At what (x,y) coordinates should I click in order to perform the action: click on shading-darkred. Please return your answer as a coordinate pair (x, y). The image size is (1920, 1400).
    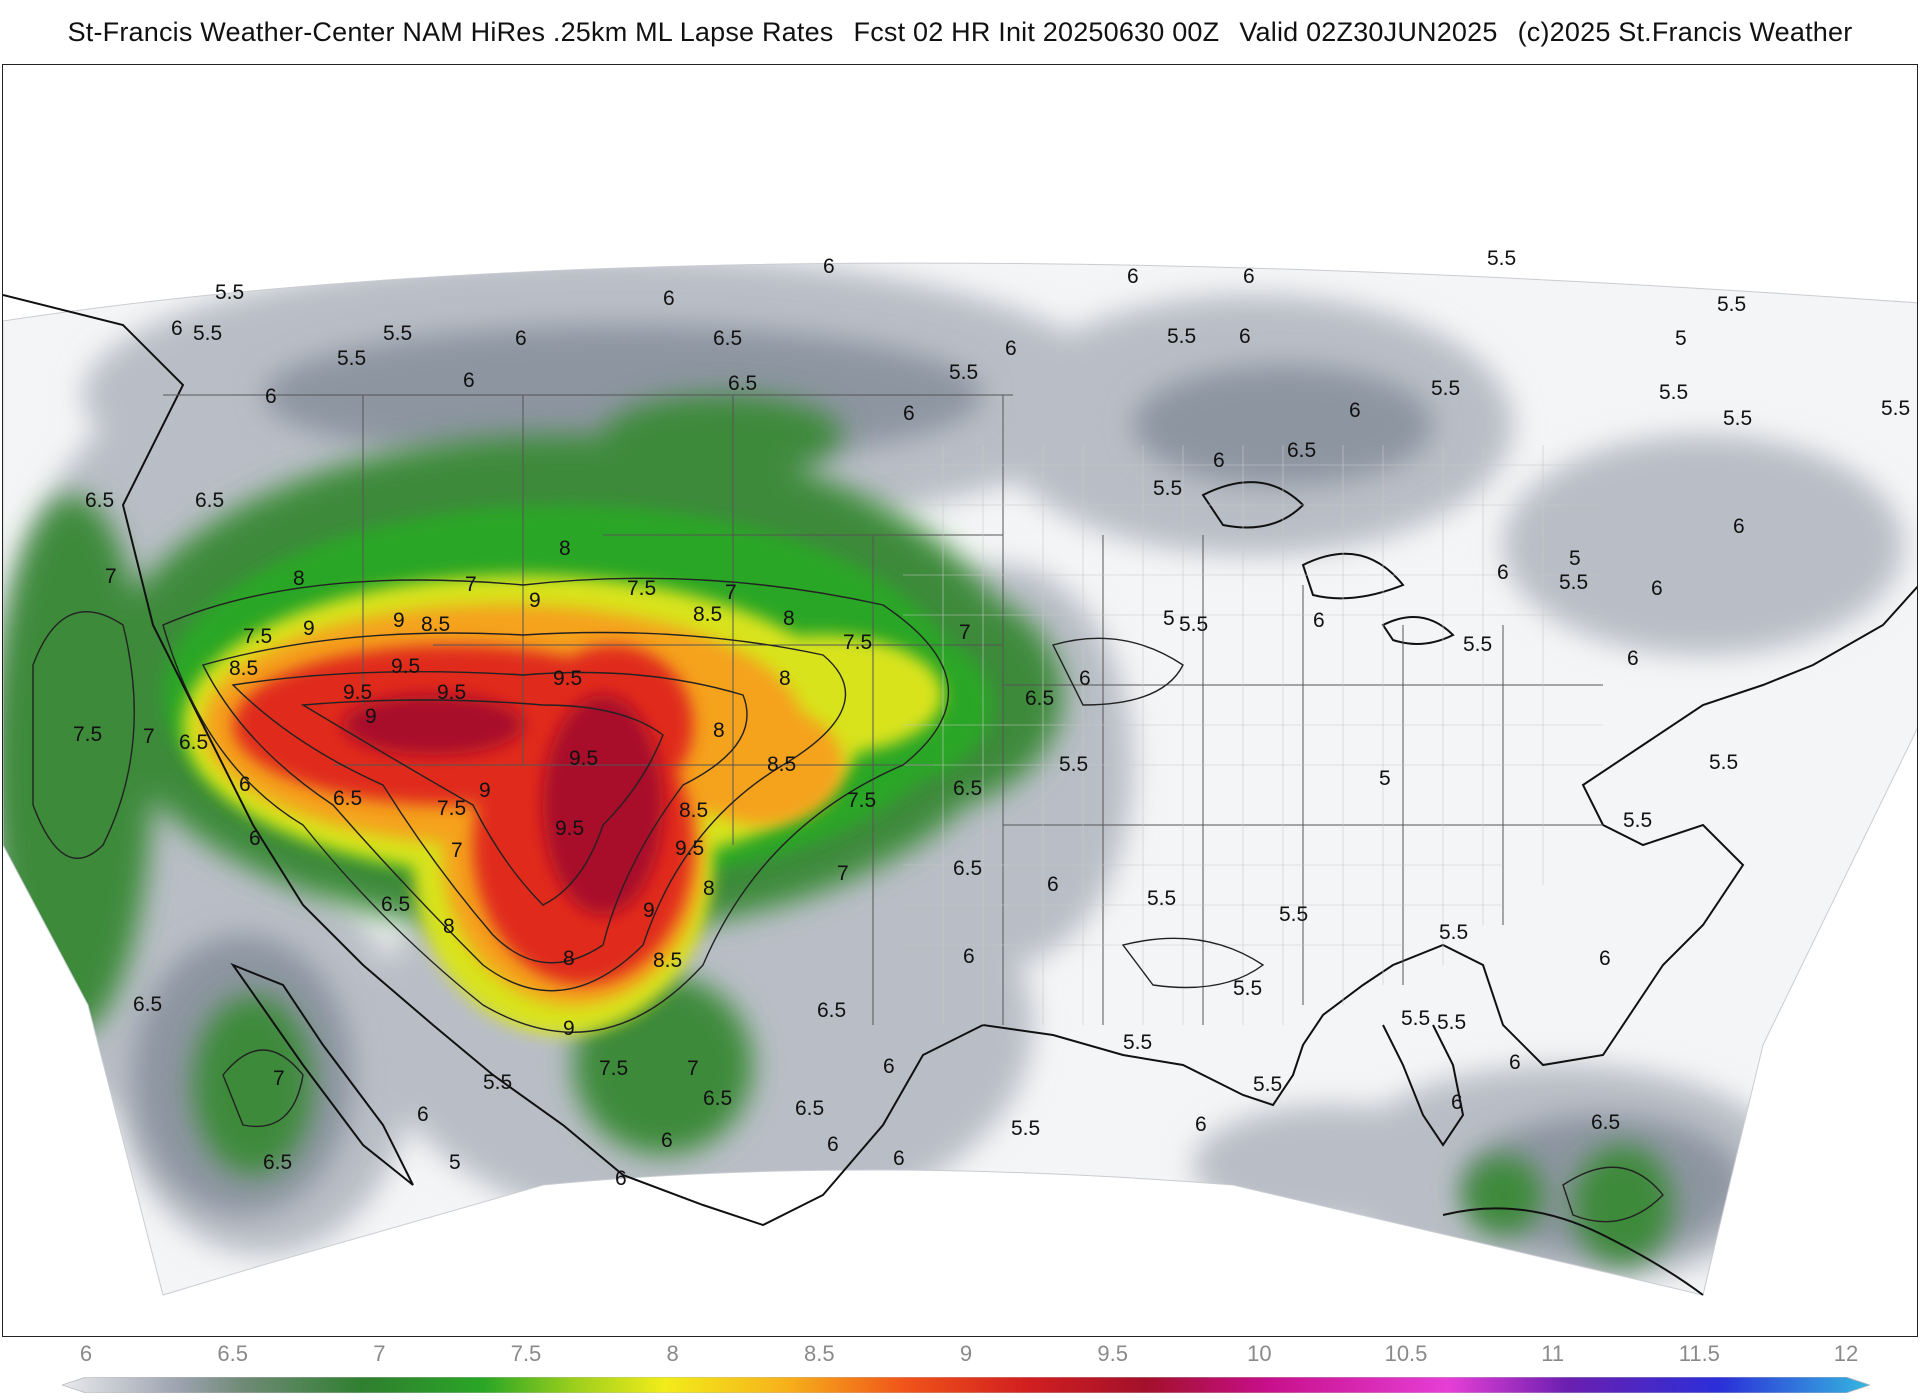
    Looking at the image, I should click on (503, 805).